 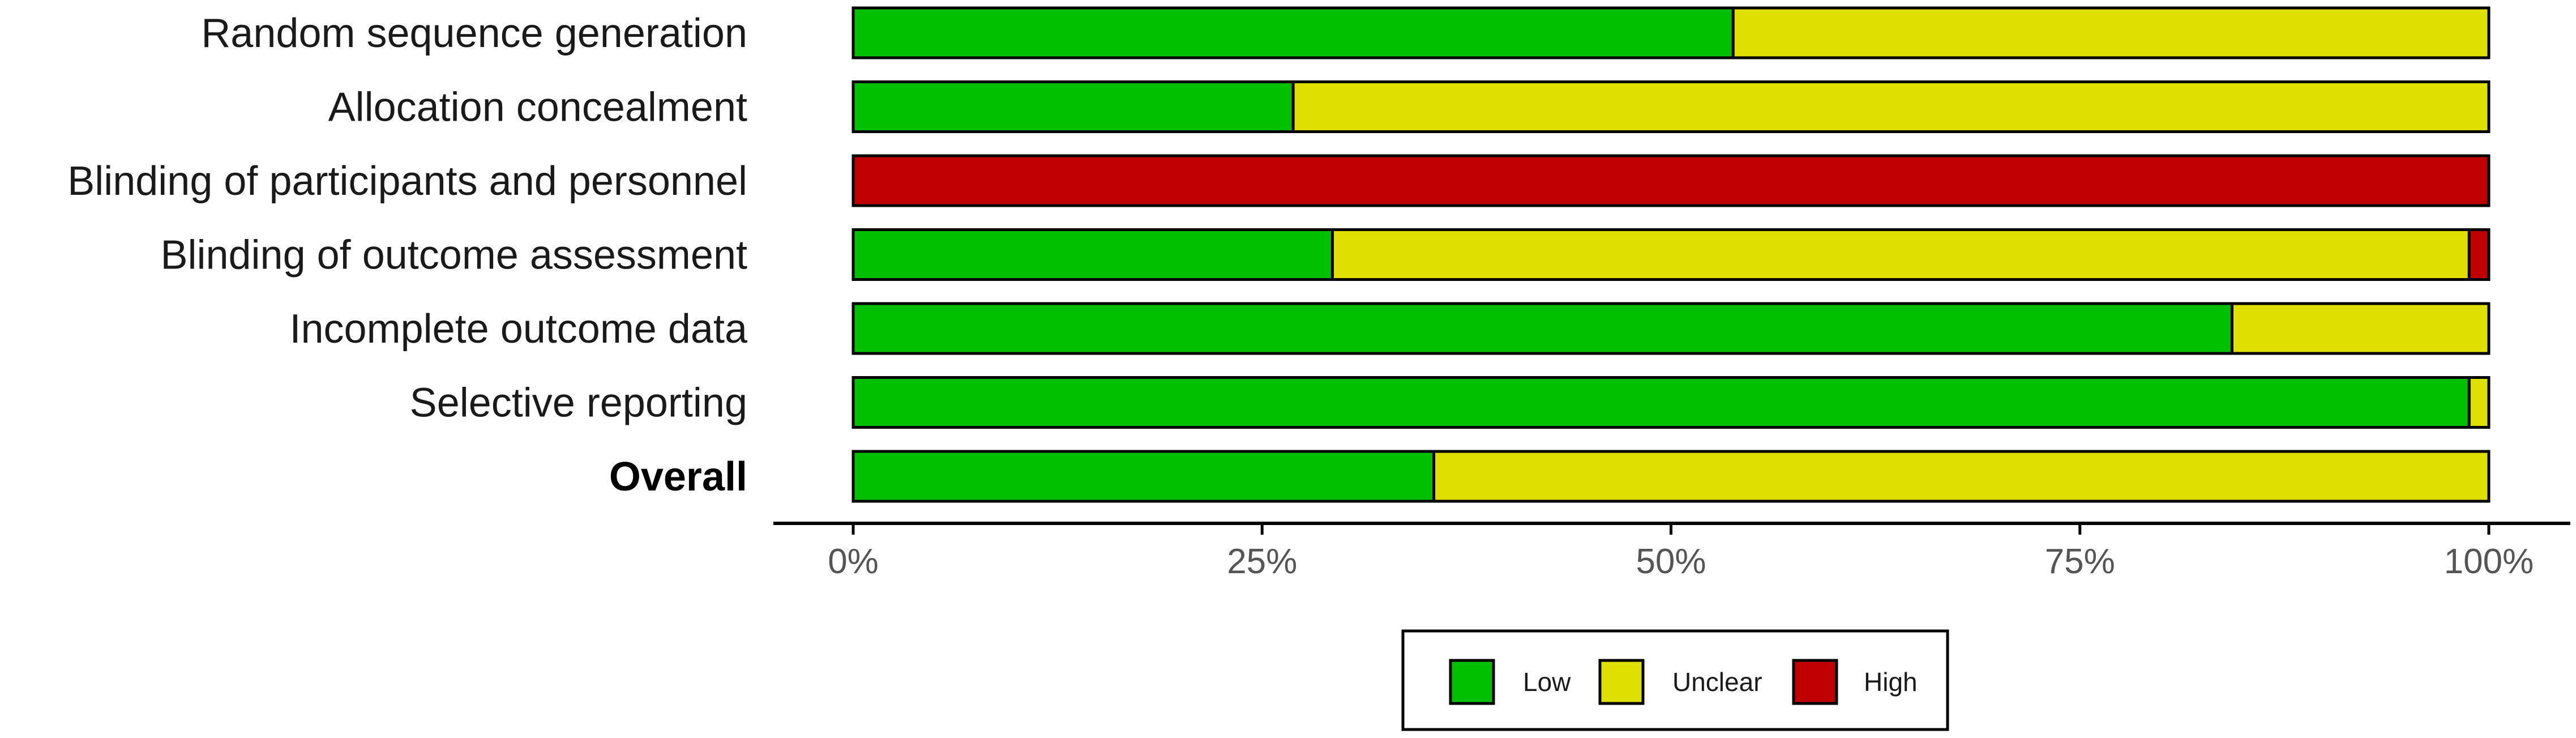 What do you see at coordinates (2360, 328) in the screenshot?
I see `bar-incomplete-outcome-data-unclear` at bounding box center [2360, 328].